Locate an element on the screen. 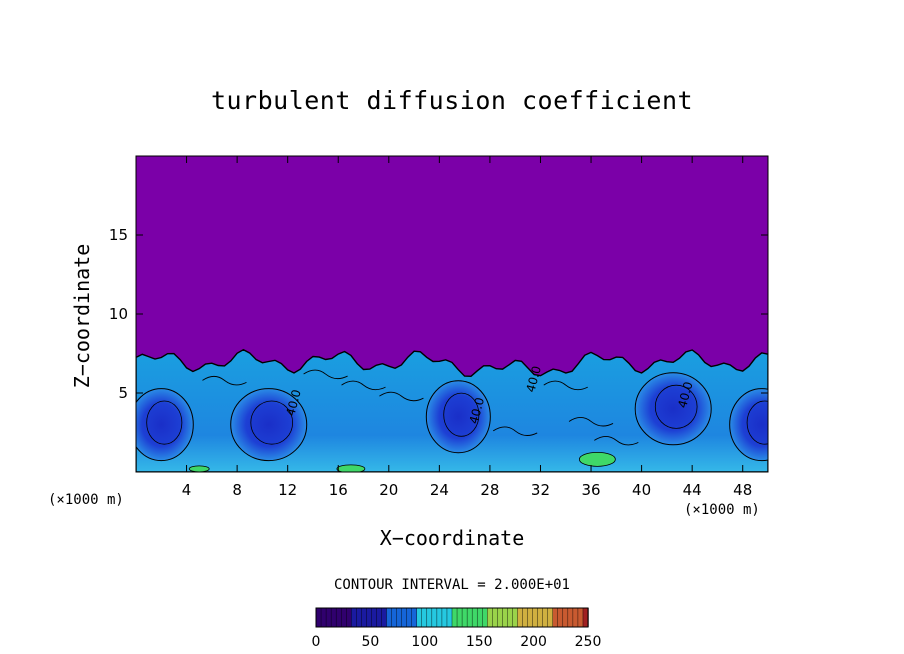 This screenshot has width=904, height=654. colorbar-tick-label: 0 is located at coordinates (316, 642).